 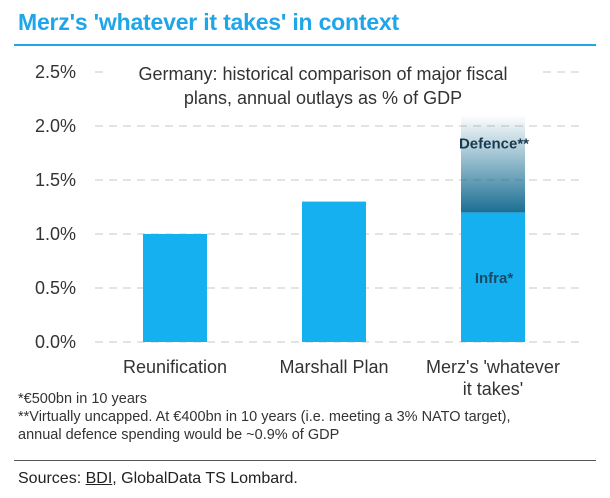 What do you see at coordinates (323, 85) in the screenshot?
I see `chart-title-background` at bounding box center [323, 85].